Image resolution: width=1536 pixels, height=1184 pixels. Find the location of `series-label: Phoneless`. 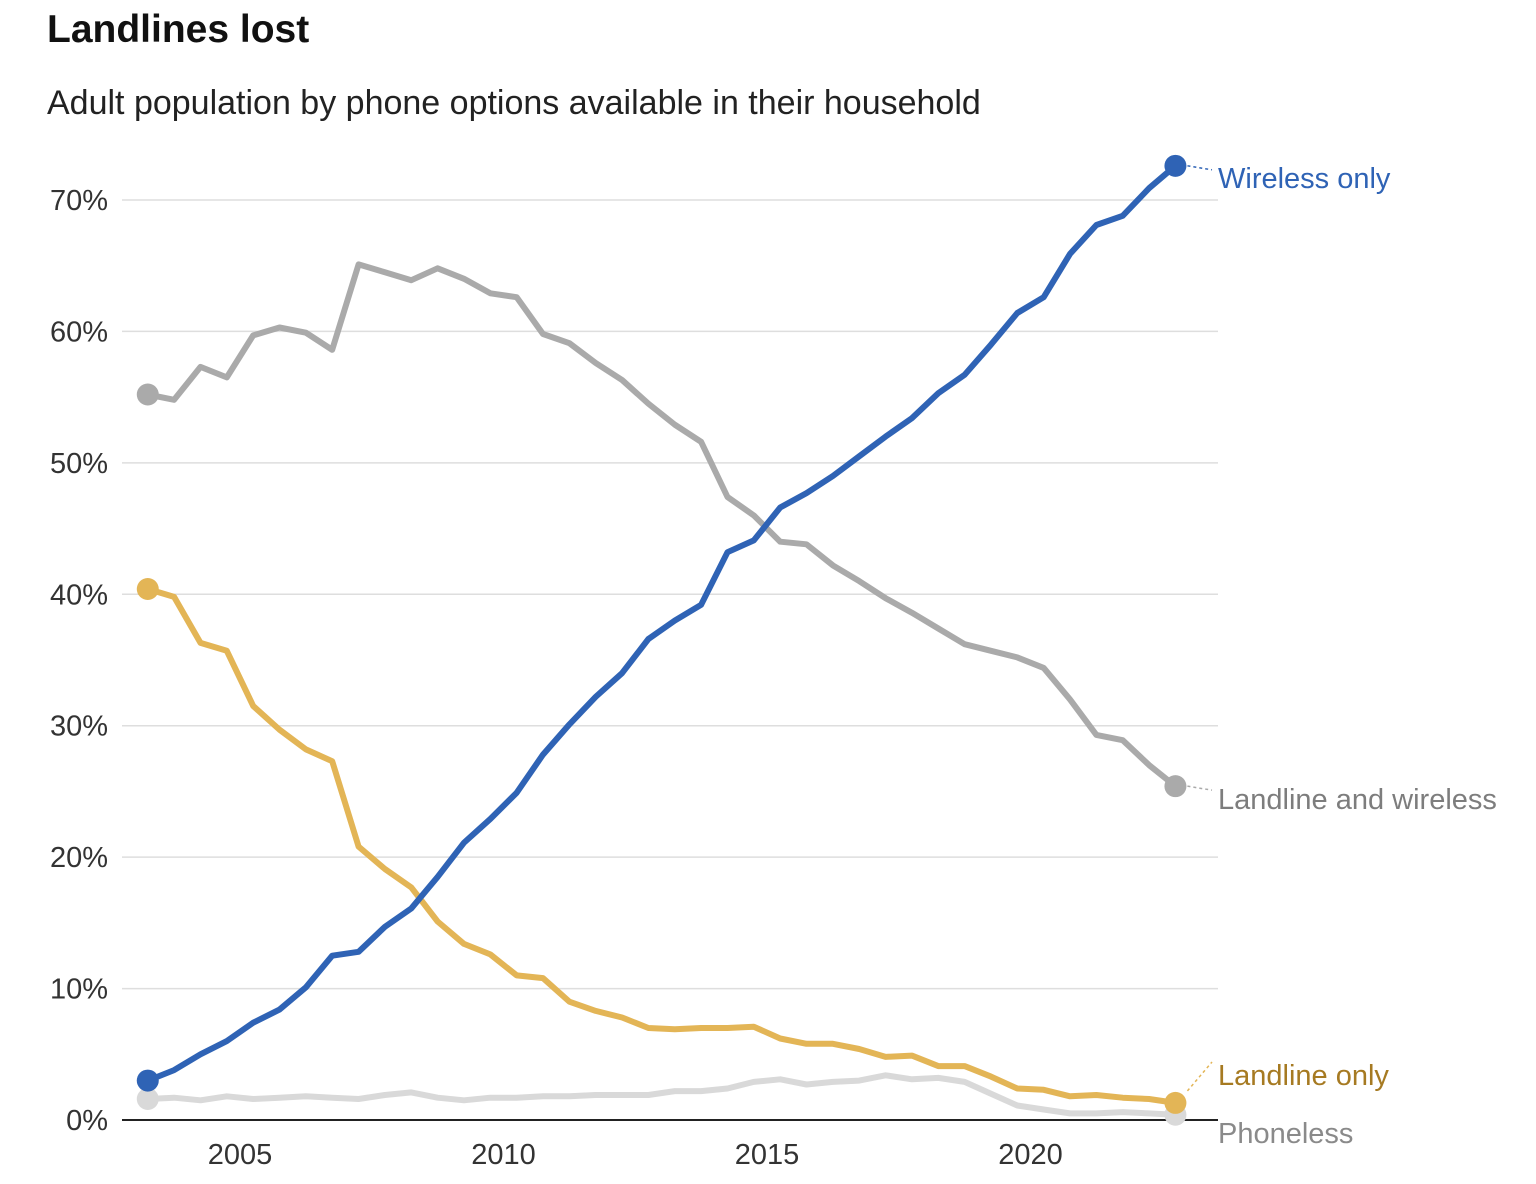

series-label: Phoneless is located at coordinates (1285, 1134).